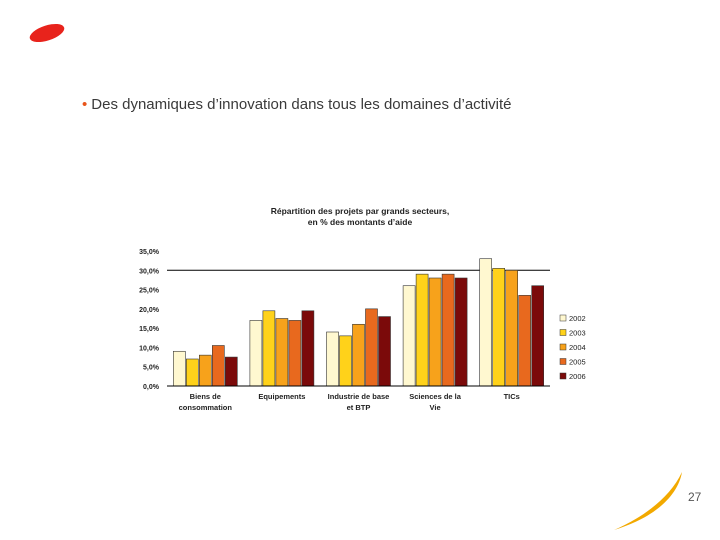 The height and width of the screenshot is (540, 720). I want to click on logo-ellipse, so click(47, 33).